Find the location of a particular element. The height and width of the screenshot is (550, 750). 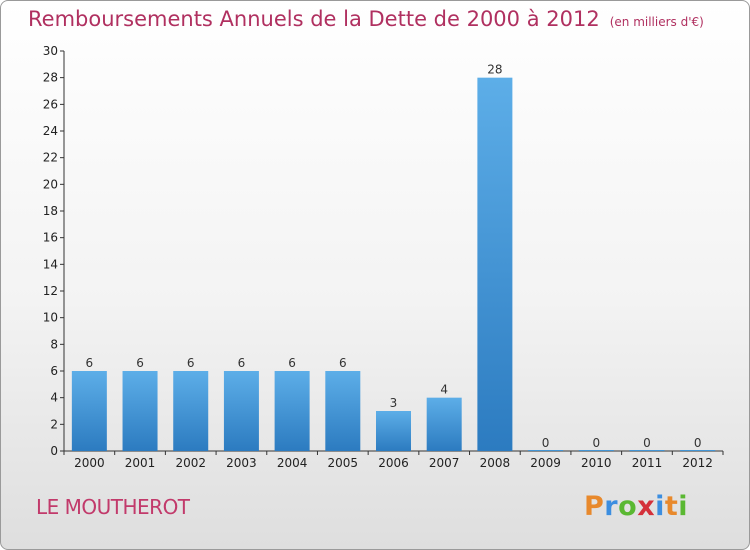

bar-2008 is located at coordinates (495, 264).